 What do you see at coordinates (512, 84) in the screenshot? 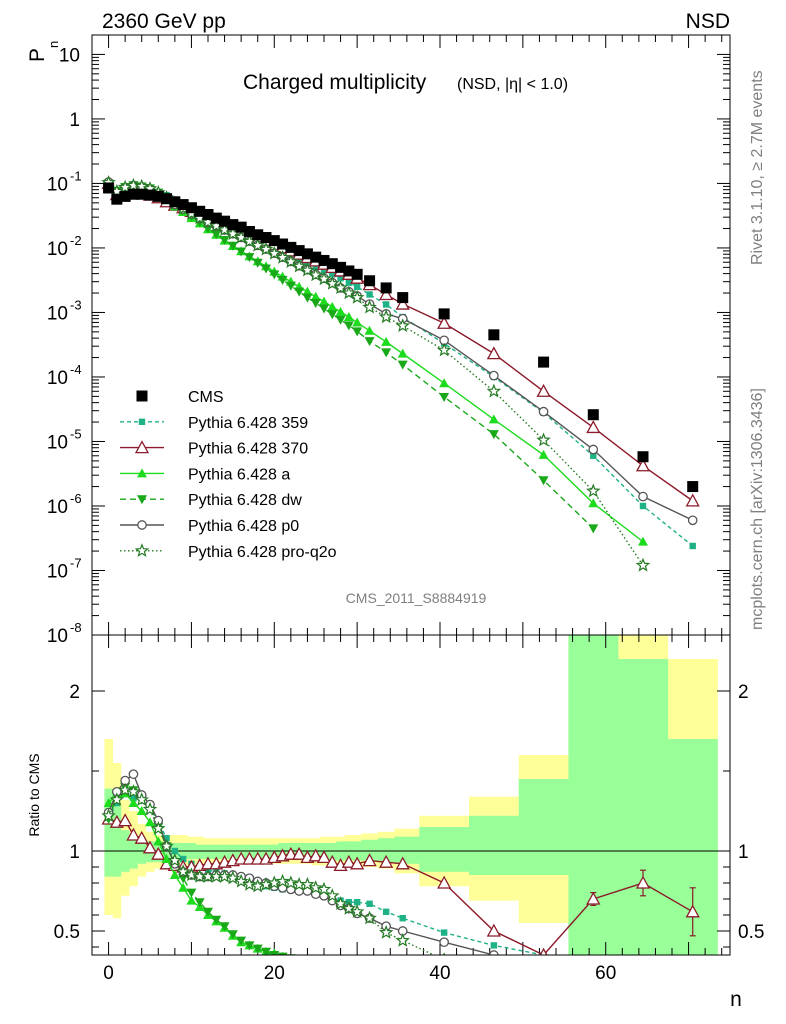
I see `plot-title-suffix: (NSD, |η| < 1.0)` at bounding box center [512, 84].